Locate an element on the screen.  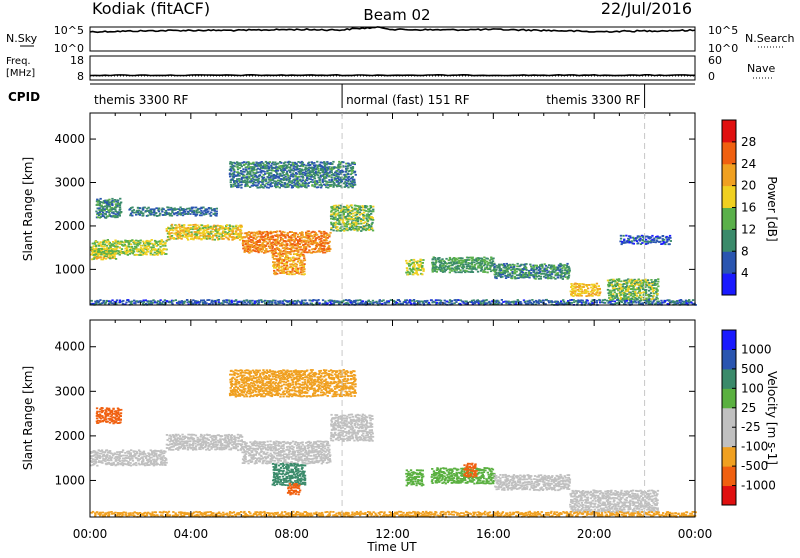
freq-panel: Freq. [MHz] 18 8 60 0 Nave is located at coordinates (390, 68).